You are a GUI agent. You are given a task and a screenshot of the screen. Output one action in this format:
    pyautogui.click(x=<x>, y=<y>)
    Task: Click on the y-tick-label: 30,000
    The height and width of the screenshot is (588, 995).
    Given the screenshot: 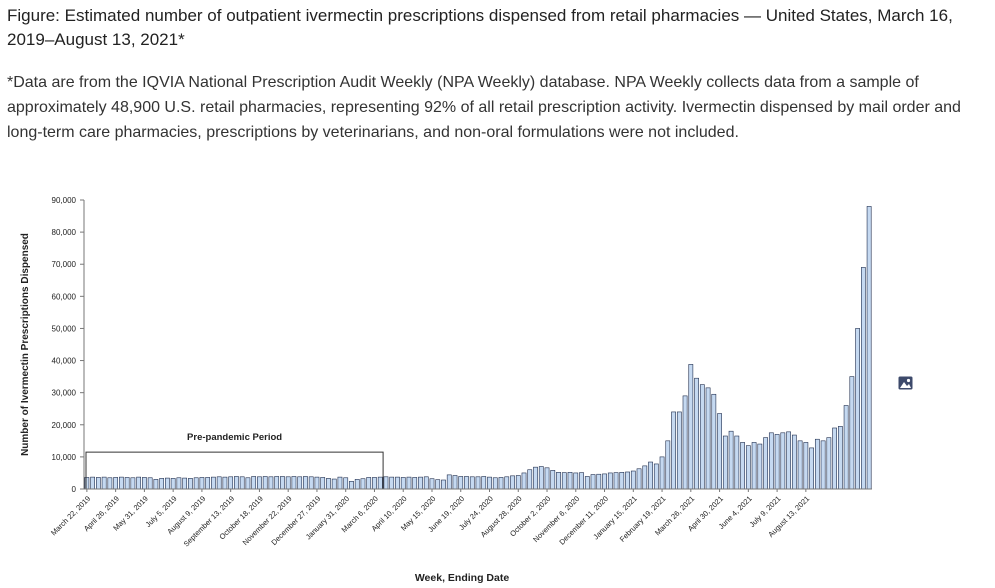 What is the action you would take?
    pyautogui.click(x=64, y=393)
    